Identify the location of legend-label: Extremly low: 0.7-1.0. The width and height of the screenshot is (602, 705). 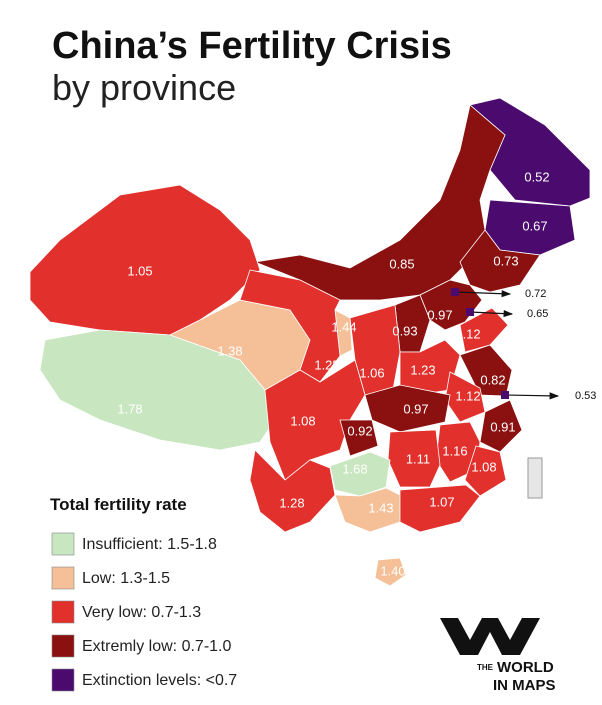
(156, 646).